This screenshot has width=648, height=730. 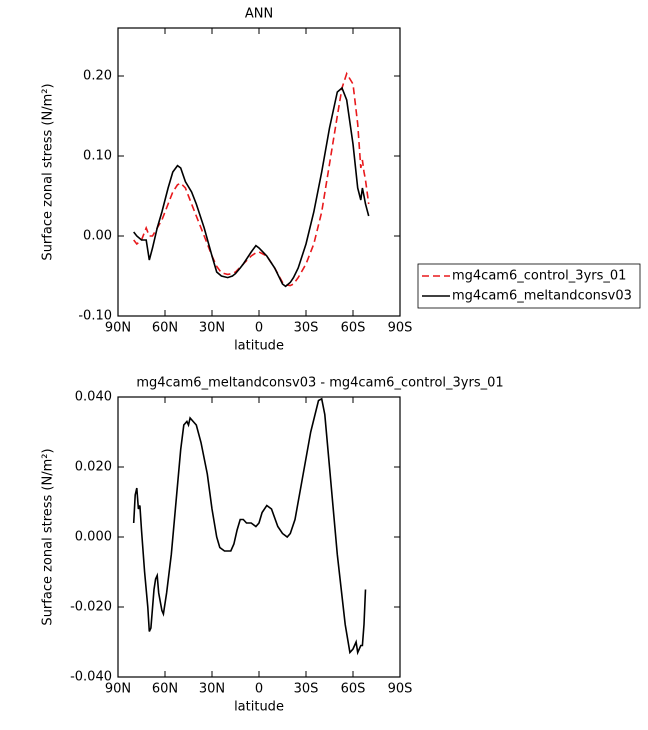 What do you see at coordinates (97, 76) in the screenshot?
I see `y-tick-label: 0.20` at bounding box center [97, 76].